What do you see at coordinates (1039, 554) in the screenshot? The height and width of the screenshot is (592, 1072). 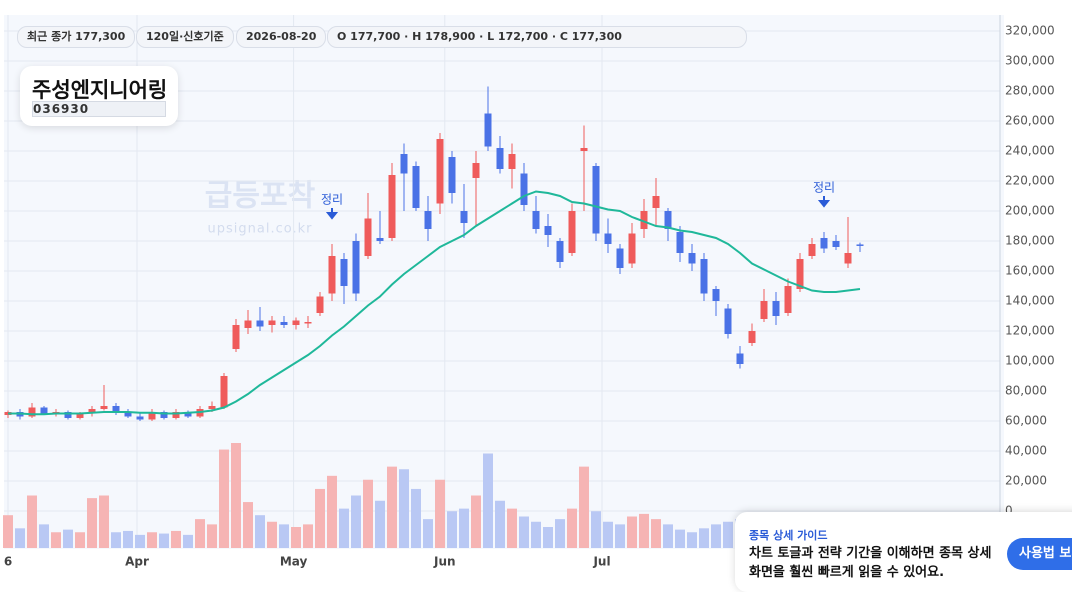 I see `guide-button: 사용법 보기` at bounding box center [1039, 554].